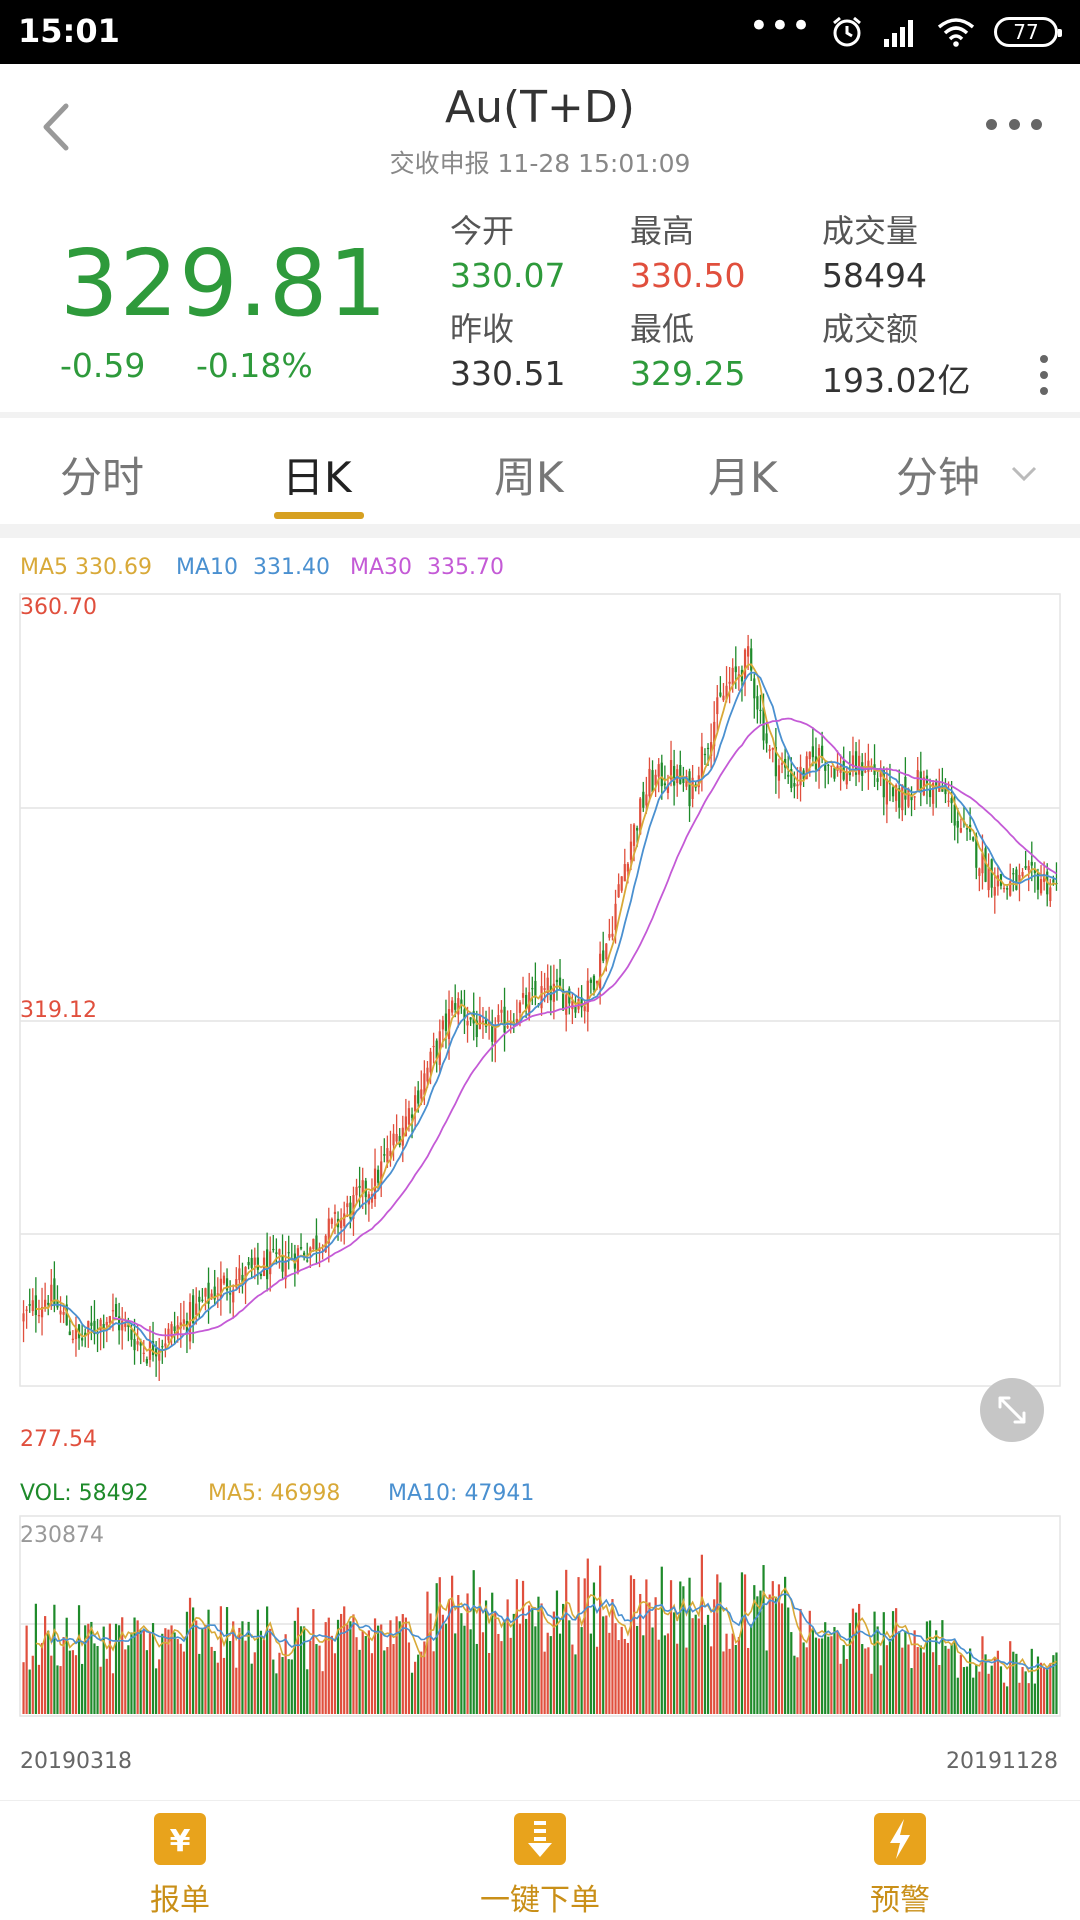  Describe the element at coordinates (898, 33) in the screenshot. I see `signal-icon` at that location.